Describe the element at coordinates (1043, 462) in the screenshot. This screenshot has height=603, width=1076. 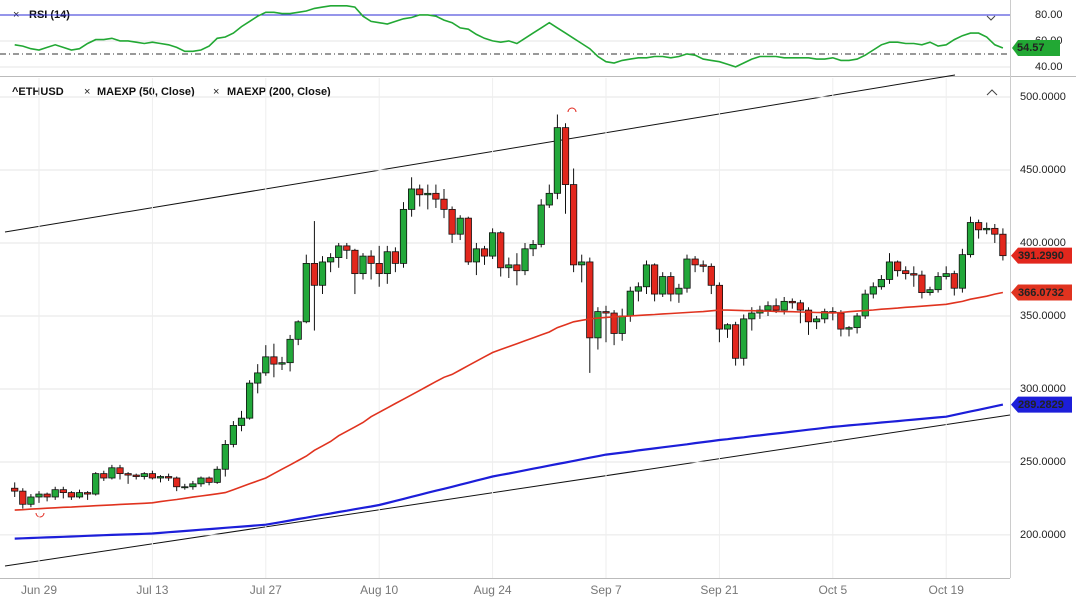
I see `y-tick-label: 250.0000` at that location.